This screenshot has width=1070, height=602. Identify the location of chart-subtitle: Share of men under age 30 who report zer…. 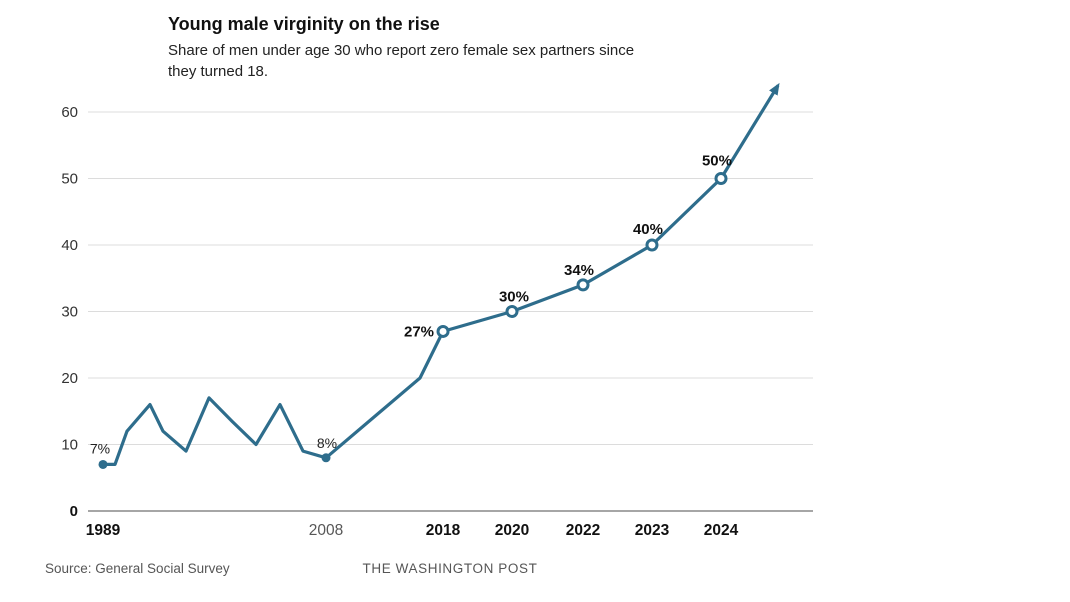
(401, 61).